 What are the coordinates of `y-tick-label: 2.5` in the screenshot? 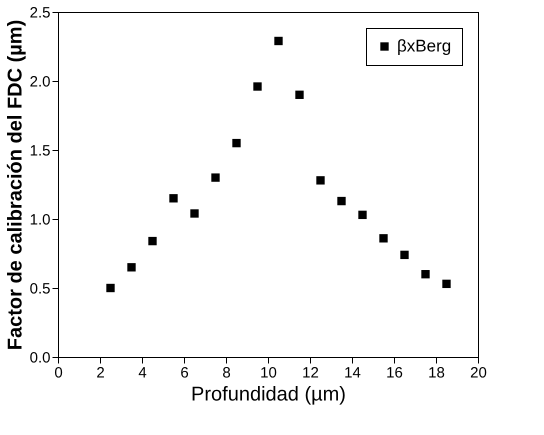 It's located at (40, 13).